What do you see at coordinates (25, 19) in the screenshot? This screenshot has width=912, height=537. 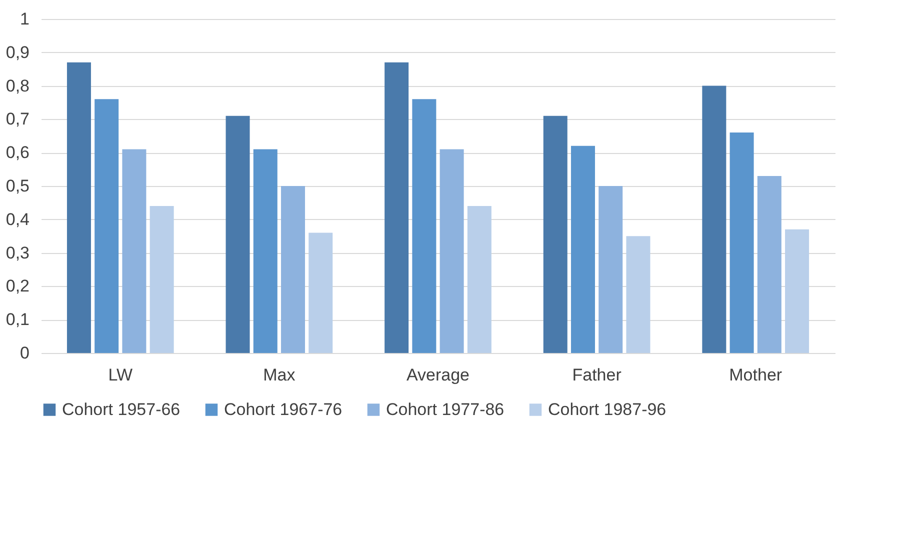 I see `y-tick-label: 1` at bounding box center [25, 19].